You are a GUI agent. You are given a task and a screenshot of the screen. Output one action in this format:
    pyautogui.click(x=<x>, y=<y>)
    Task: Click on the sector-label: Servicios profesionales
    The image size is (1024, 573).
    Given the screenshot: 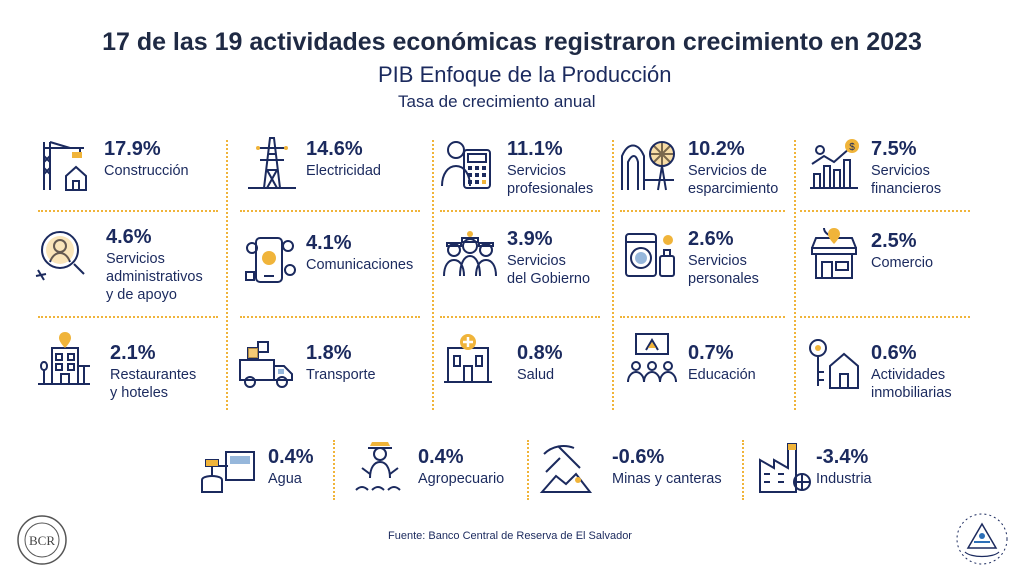 What is the action you would take?
    pyautogui.click(x=550, y=180)
    